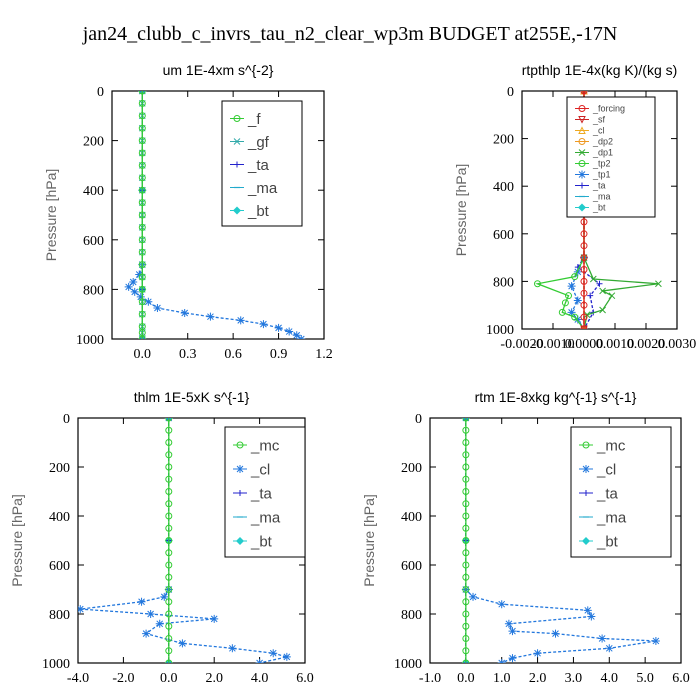  Describe the element at coordinates (560, 540) in the screenshot. I see `panel-4-plot-area` at that location.